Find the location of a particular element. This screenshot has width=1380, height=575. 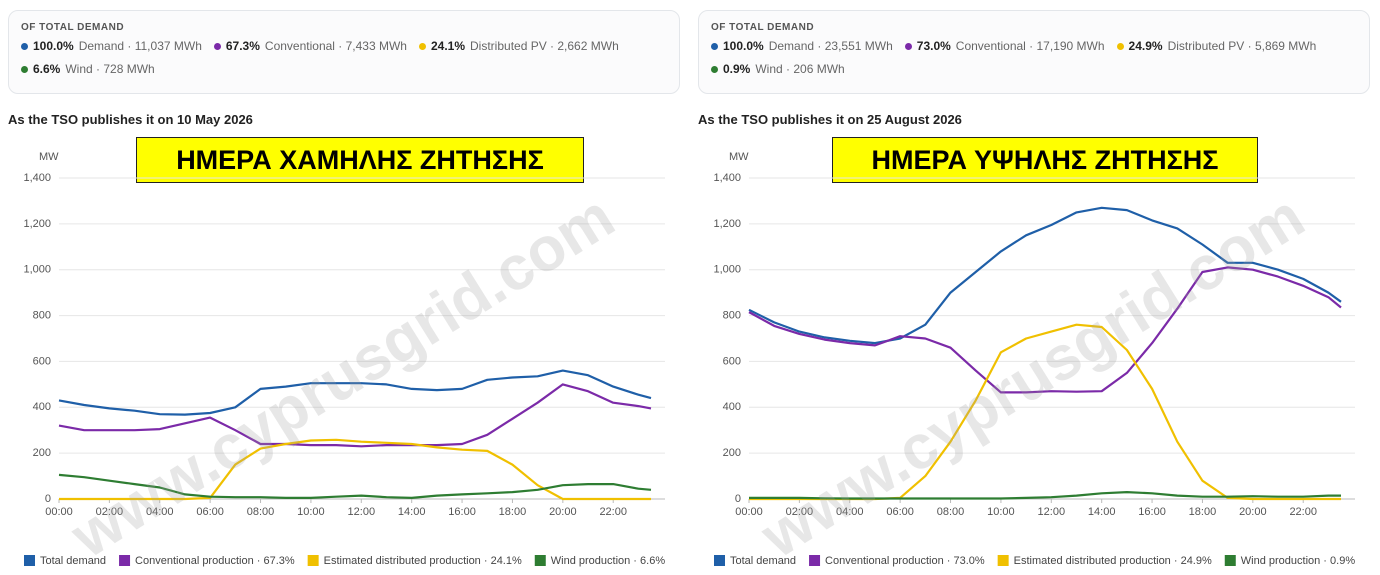

summary-item: 24.9% Distributed PV · 5,869 MWh is located at coordinates (1216, 46).